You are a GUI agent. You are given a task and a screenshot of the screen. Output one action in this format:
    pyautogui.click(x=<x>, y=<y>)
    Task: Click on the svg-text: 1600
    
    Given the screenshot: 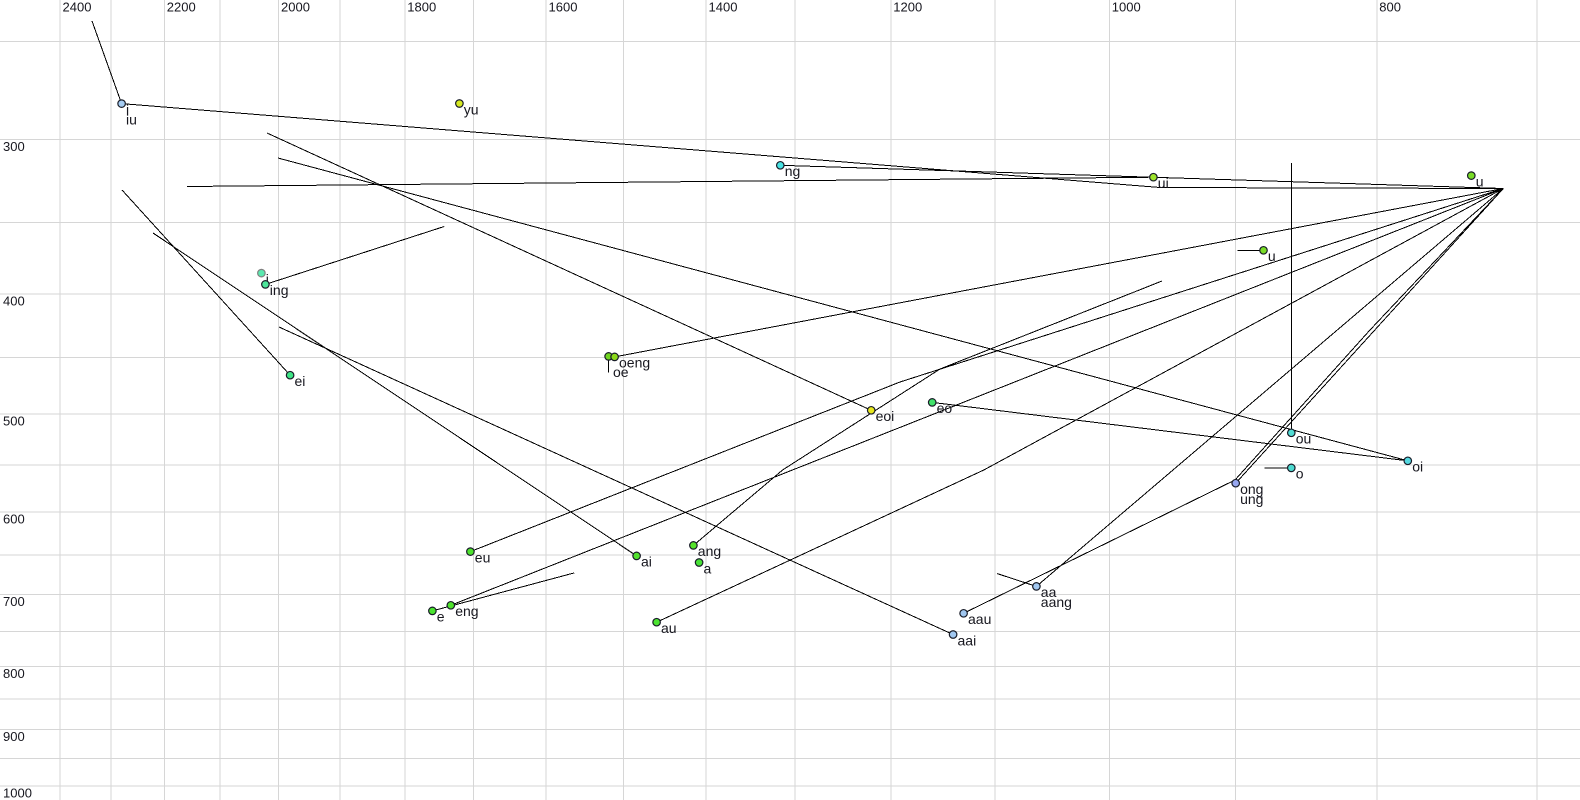 What is the action you would take?
    pyautogui.click(x=563, y=7)
    